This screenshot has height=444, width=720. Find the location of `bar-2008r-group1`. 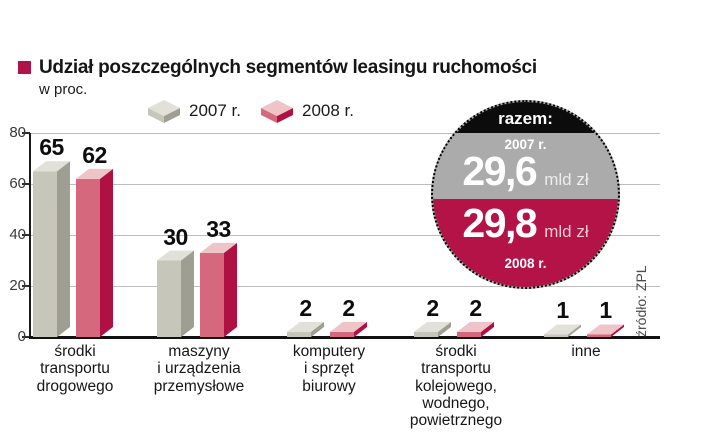

bar-2008r-group1 is located at coordinates (218, 289).